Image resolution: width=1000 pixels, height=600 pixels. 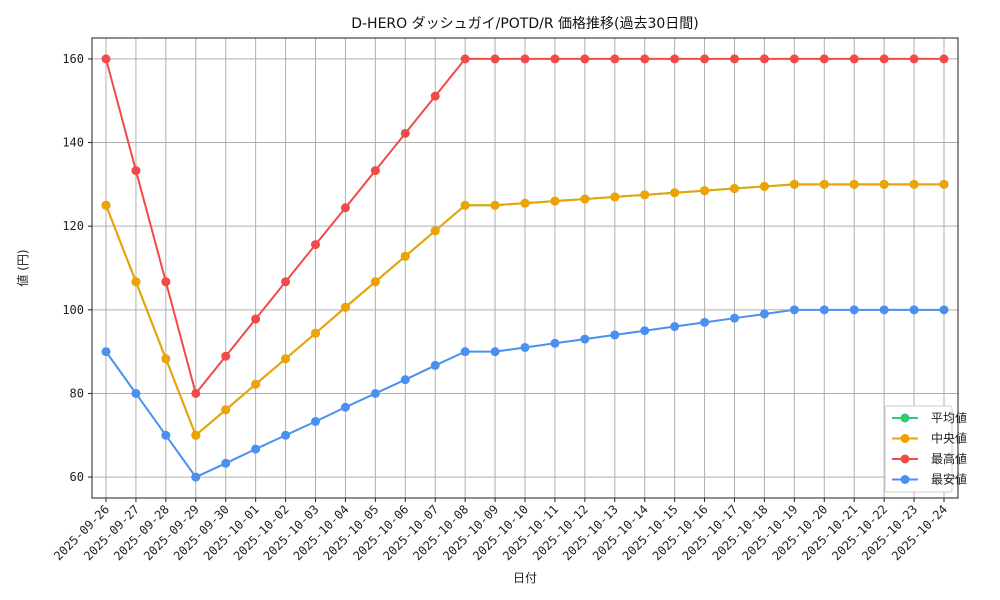 What do you see at coordinates (949, 438) in the screenshot?
I see `legend-label: 中央値` at bounding box center [949, 438].